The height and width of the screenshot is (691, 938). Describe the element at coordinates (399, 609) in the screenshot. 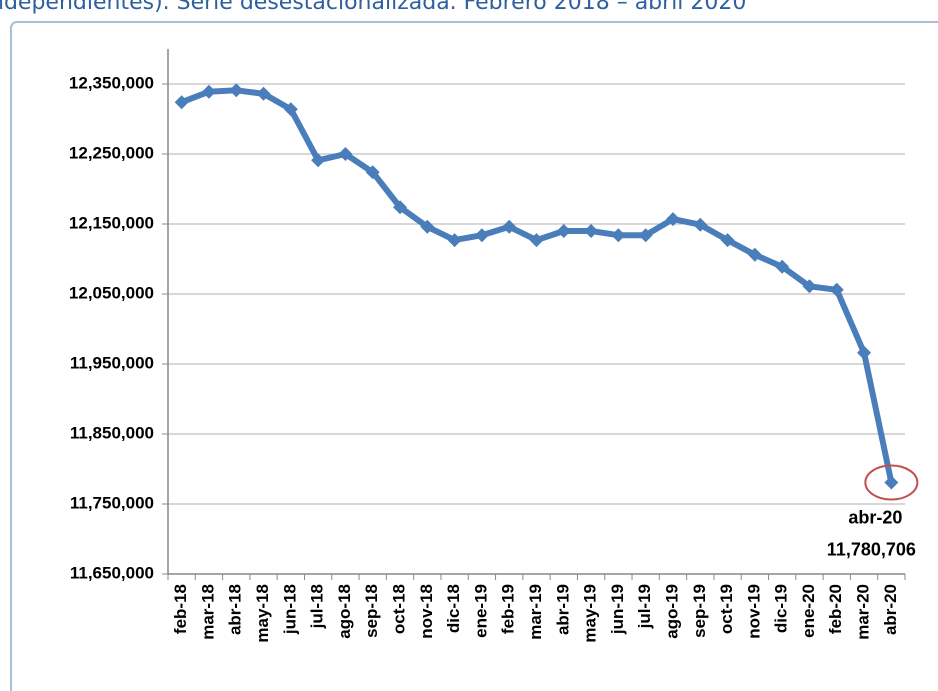

I see `x-tick-label: oct-18` at that location.